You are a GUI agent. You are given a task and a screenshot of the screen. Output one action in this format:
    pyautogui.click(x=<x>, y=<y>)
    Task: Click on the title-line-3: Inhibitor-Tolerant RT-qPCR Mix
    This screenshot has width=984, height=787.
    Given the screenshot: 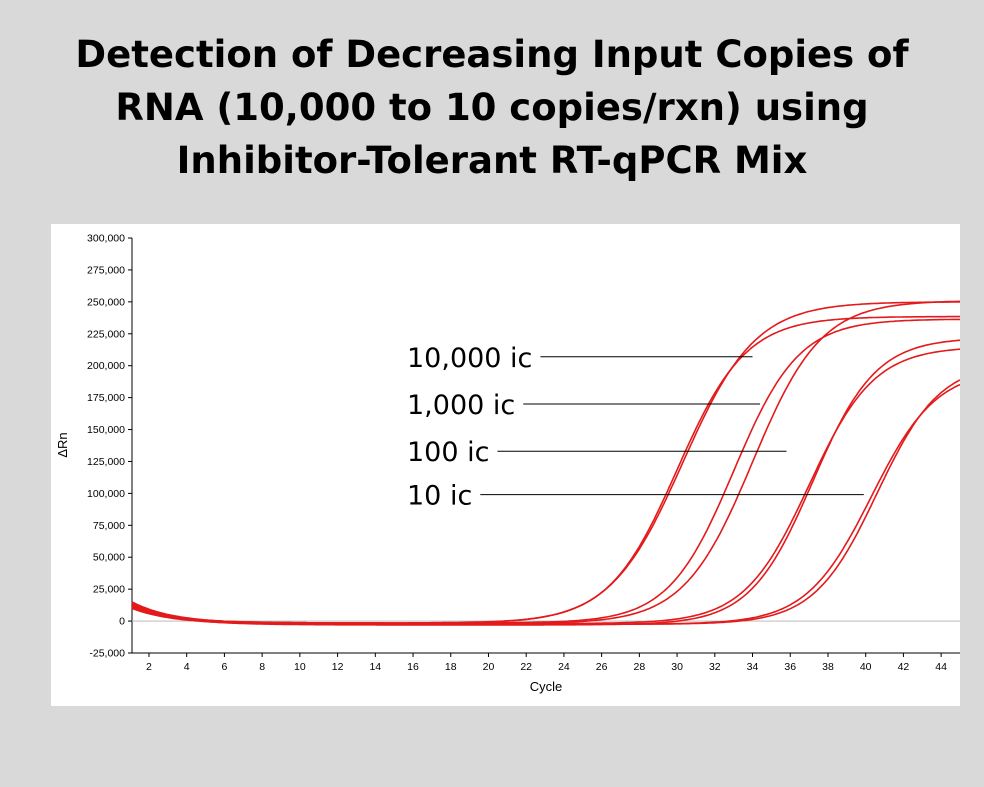 What is the action you would take?
    pyautogui.click(x=492, y=160)
    